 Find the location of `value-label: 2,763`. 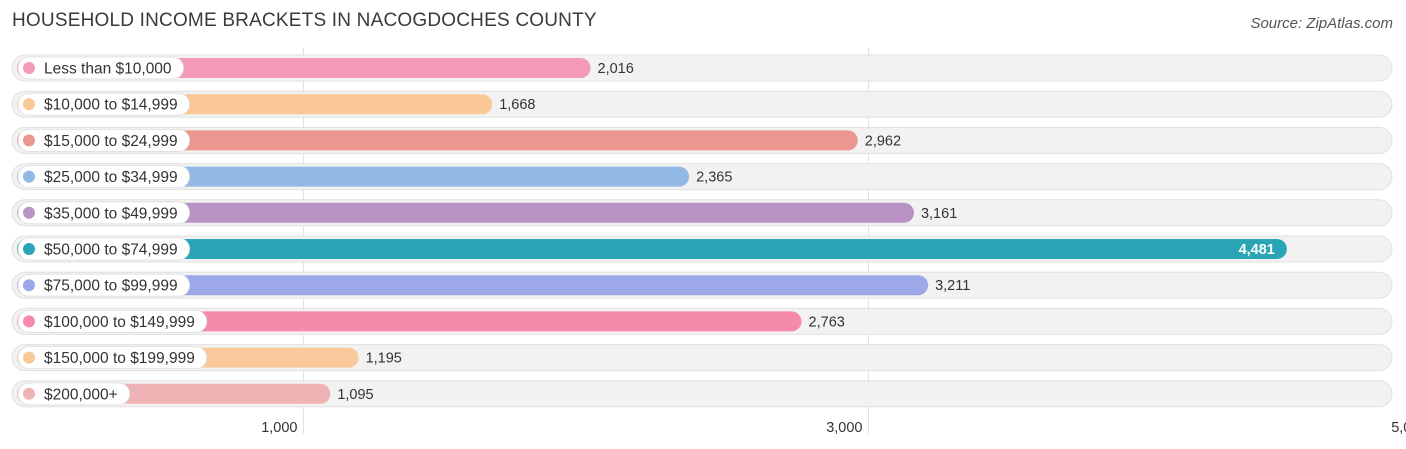

value-label: 2,763 is located at coordinates (827, 322).